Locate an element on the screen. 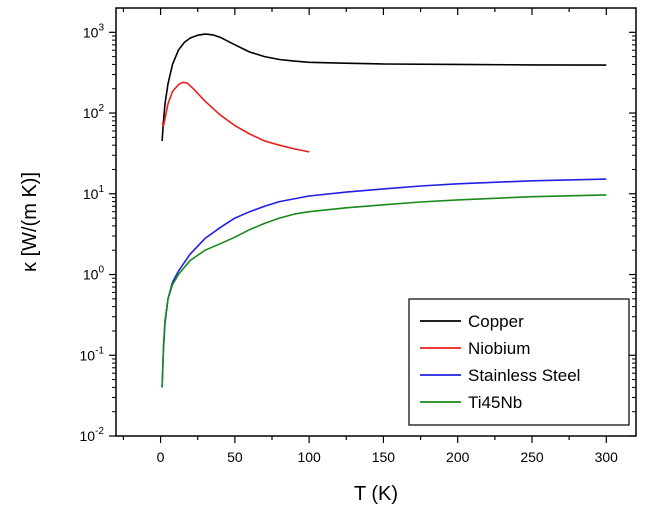 The height and width of the screenshot is (509, 647). x-tick-label: 150 is located at coordinates (384, 457).